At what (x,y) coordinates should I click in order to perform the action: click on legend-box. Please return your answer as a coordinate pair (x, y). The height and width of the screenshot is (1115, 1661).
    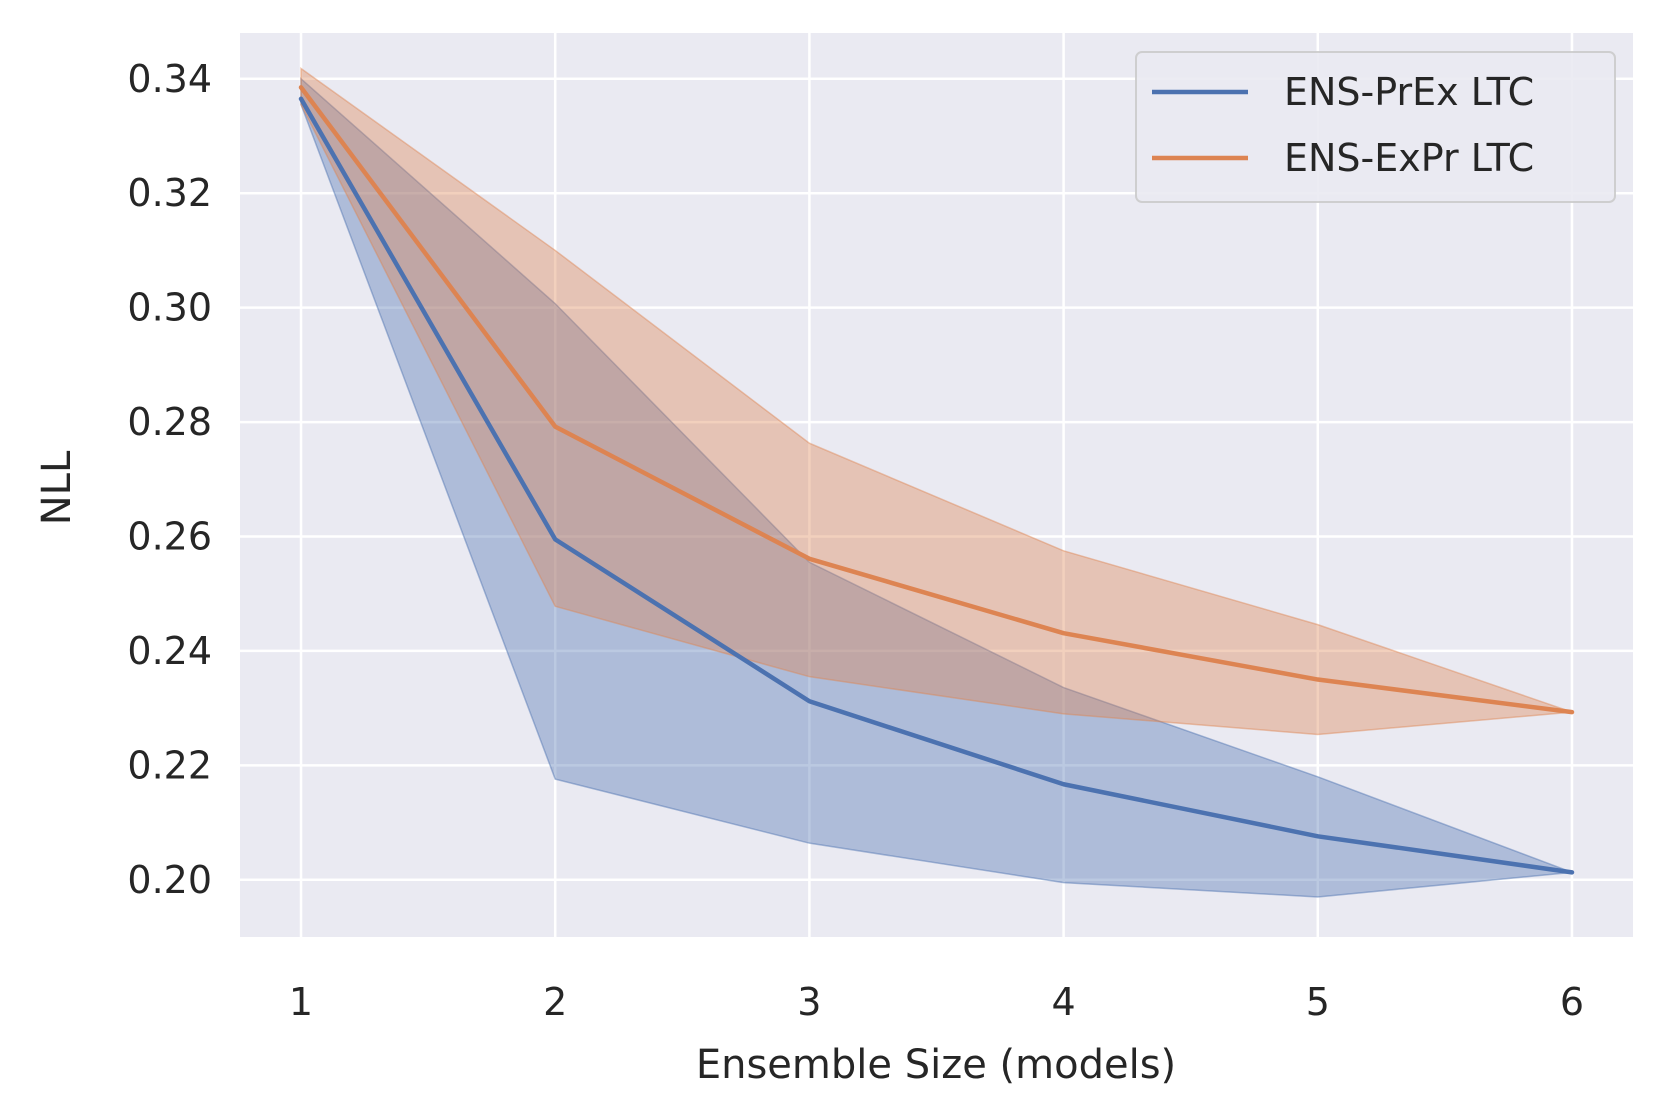
    Looking at the image, I should click on (1375, 127).